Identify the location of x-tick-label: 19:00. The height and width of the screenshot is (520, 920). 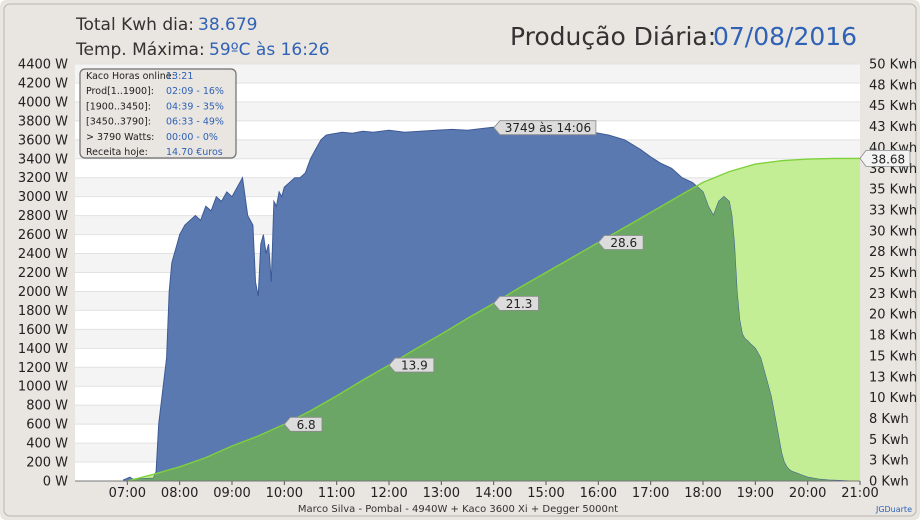
(755, 493).